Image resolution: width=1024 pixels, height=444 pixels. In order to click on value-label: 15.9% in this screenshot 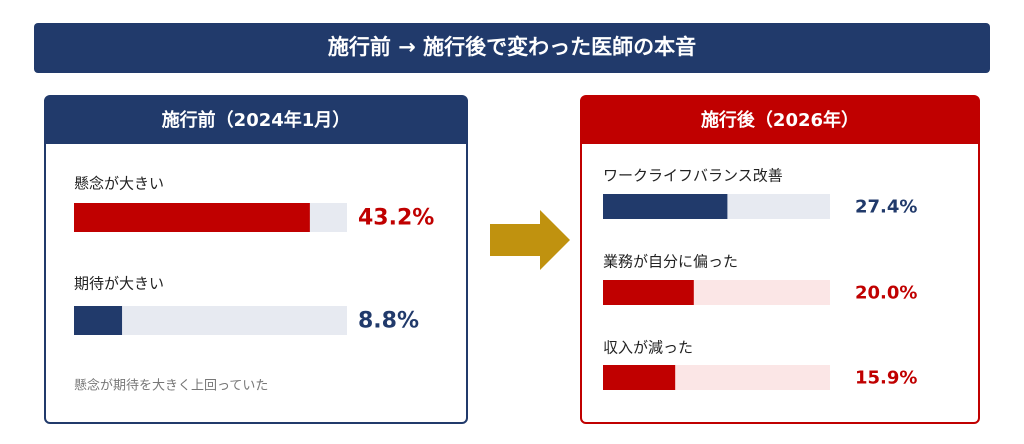, I will do `click(886, 378)`.